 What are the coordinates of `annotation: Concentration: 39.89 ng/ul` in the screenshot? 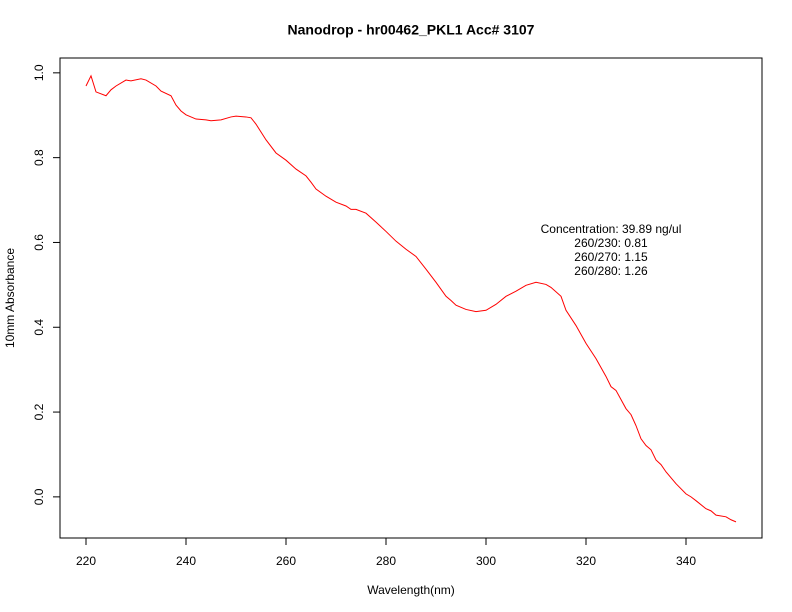 It's located at (611, 229).